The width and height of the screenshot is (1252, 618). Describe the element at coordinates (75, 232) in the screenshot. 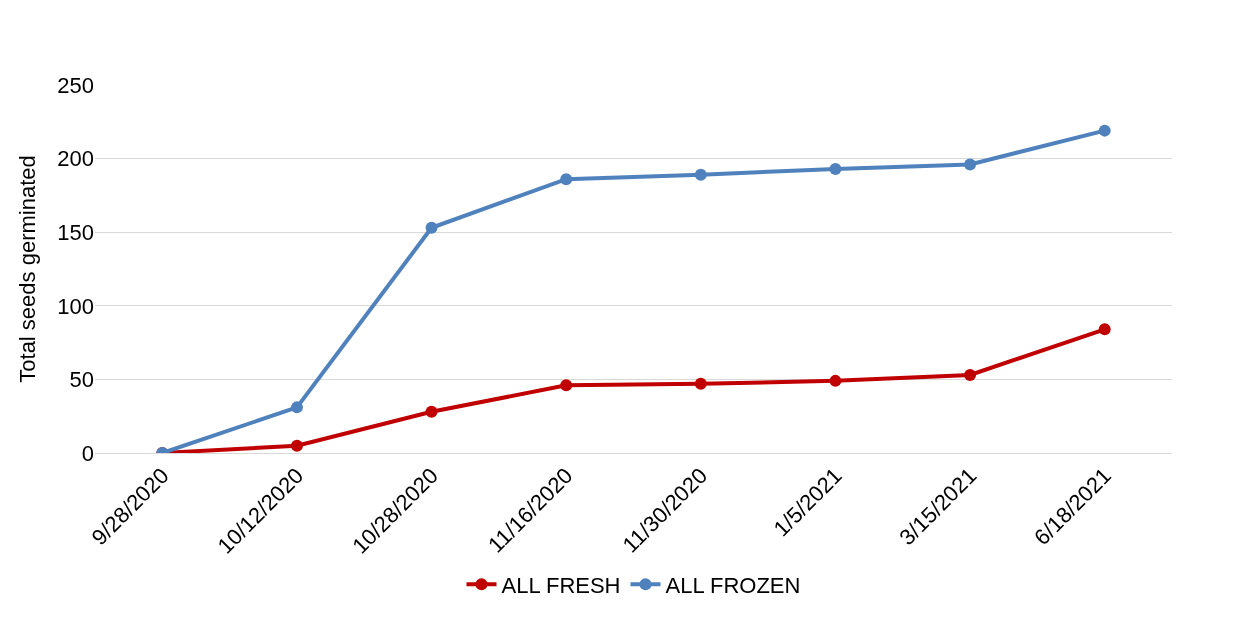

I see `y-tick-label: 150` at that location.